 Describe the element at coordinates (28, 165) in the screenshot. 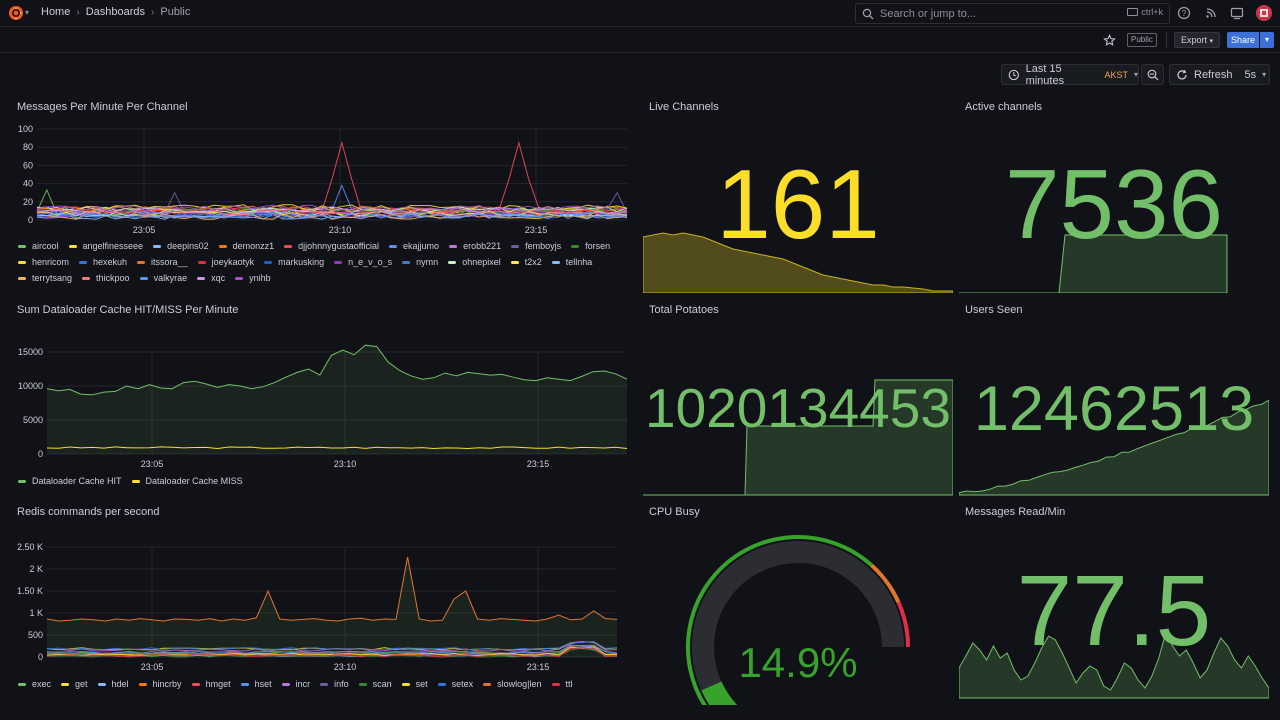

I see `y-tick-label: 60` at that location.